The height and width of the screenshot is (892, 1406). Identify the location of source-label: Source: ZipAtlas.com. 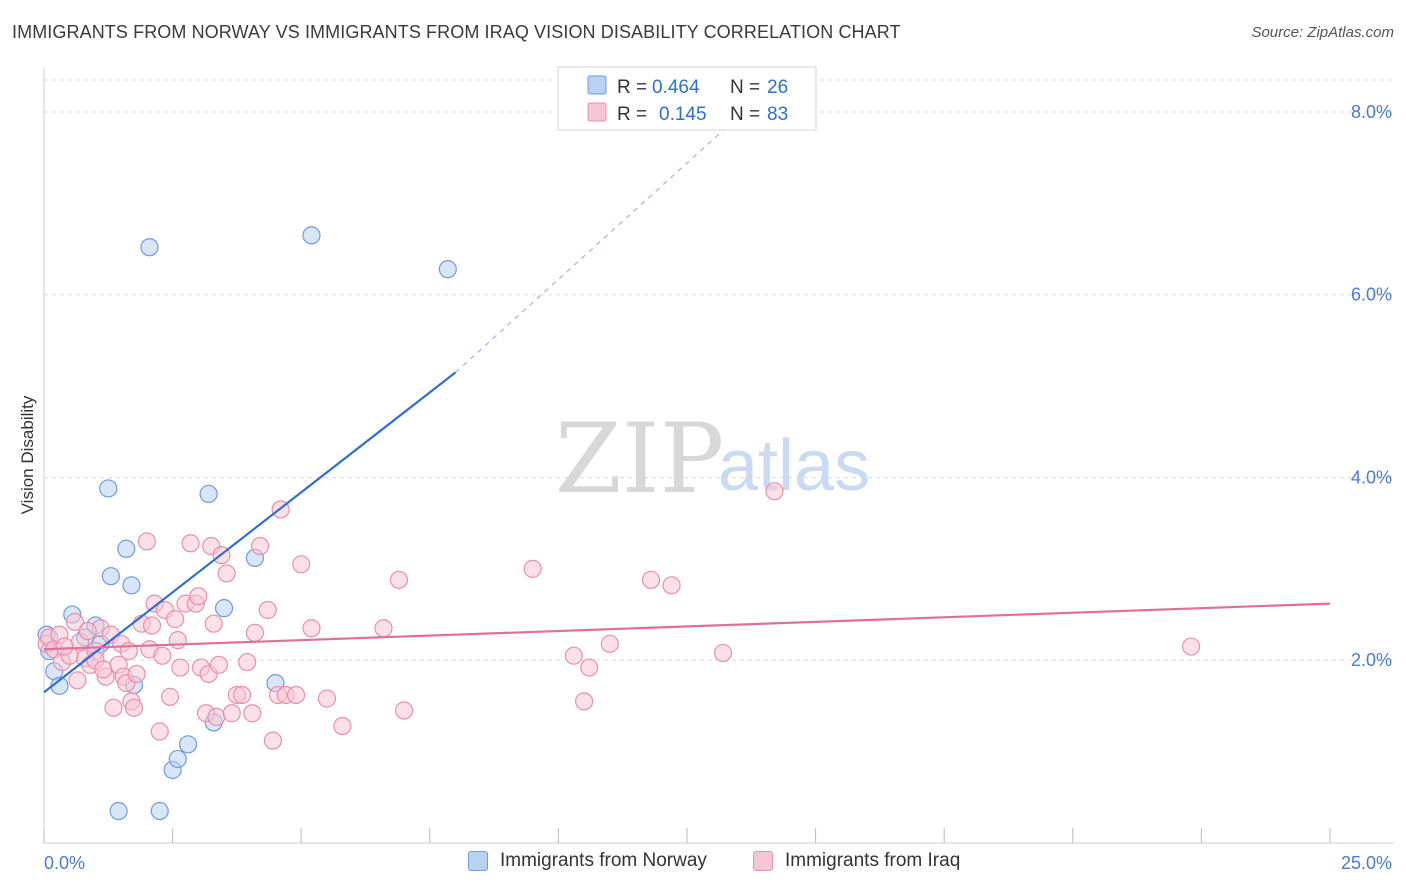
(1322, 32).